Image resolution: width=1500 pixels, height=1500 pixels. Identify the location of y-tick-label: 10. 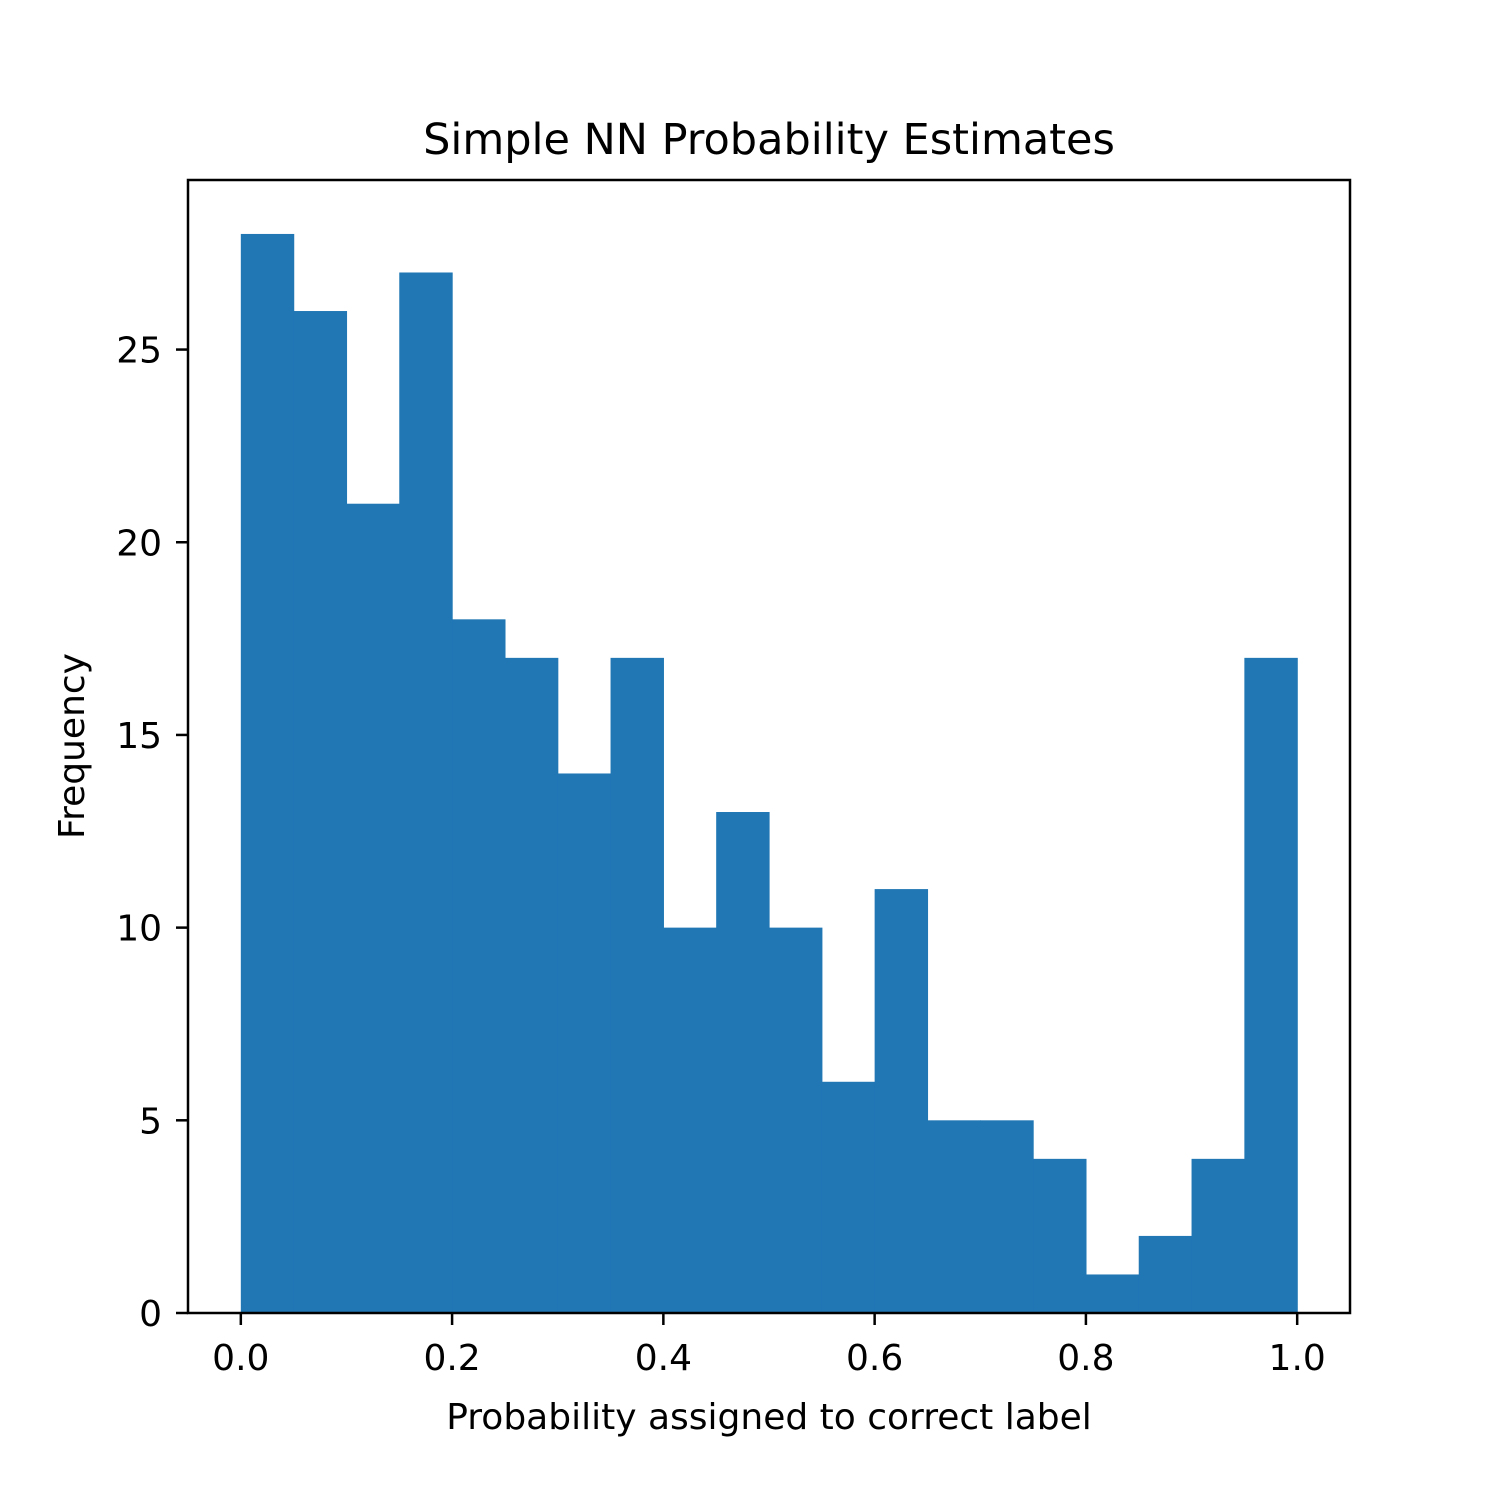
(139, 929).